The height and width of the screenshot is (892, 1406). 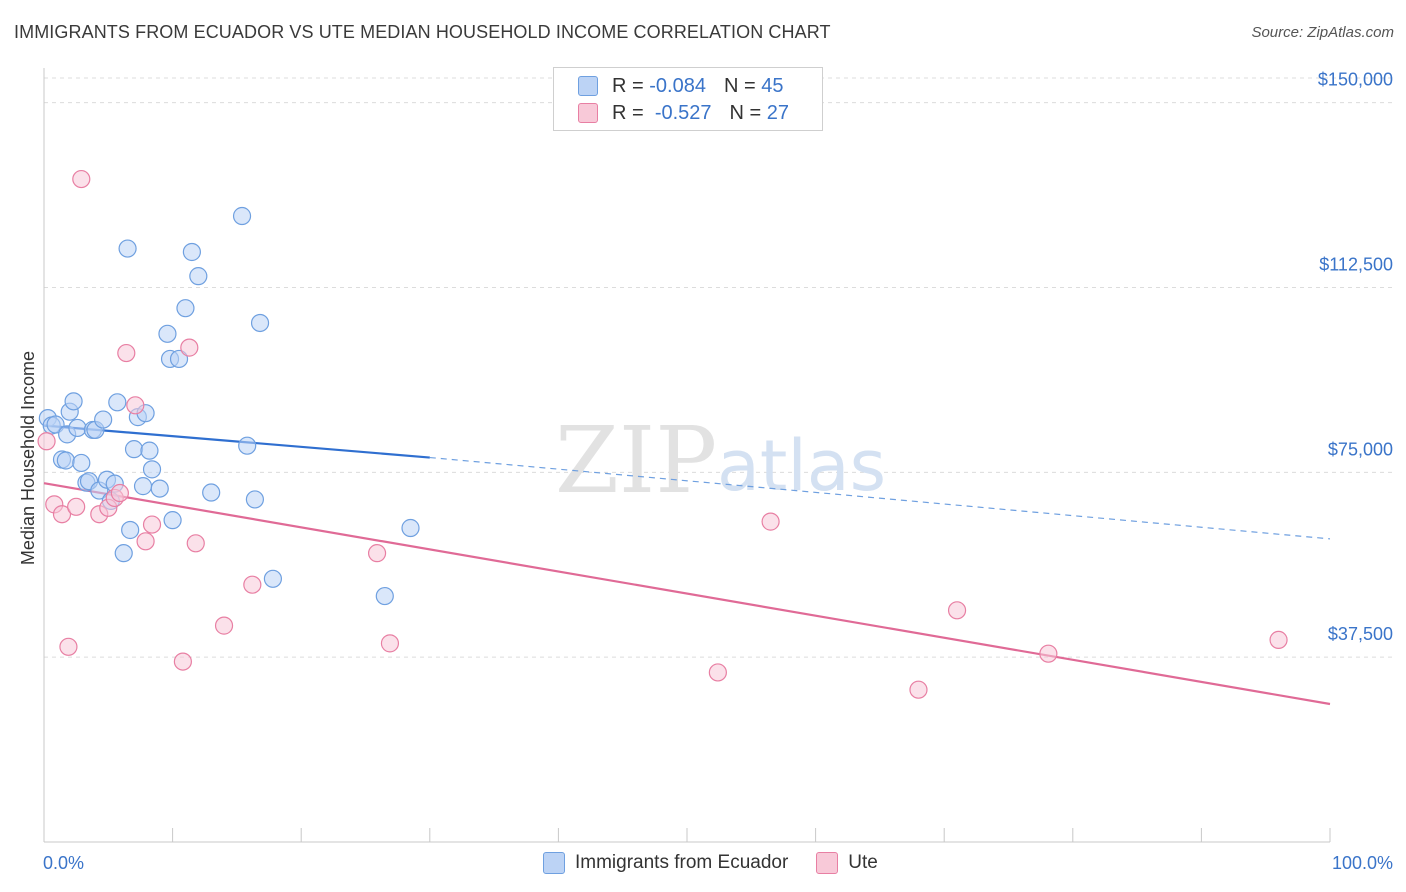 What do you see at coordinates (801, 466) in the screenshot?
I see `watermark-atlas: atlas` at bounding box center [801, 466].